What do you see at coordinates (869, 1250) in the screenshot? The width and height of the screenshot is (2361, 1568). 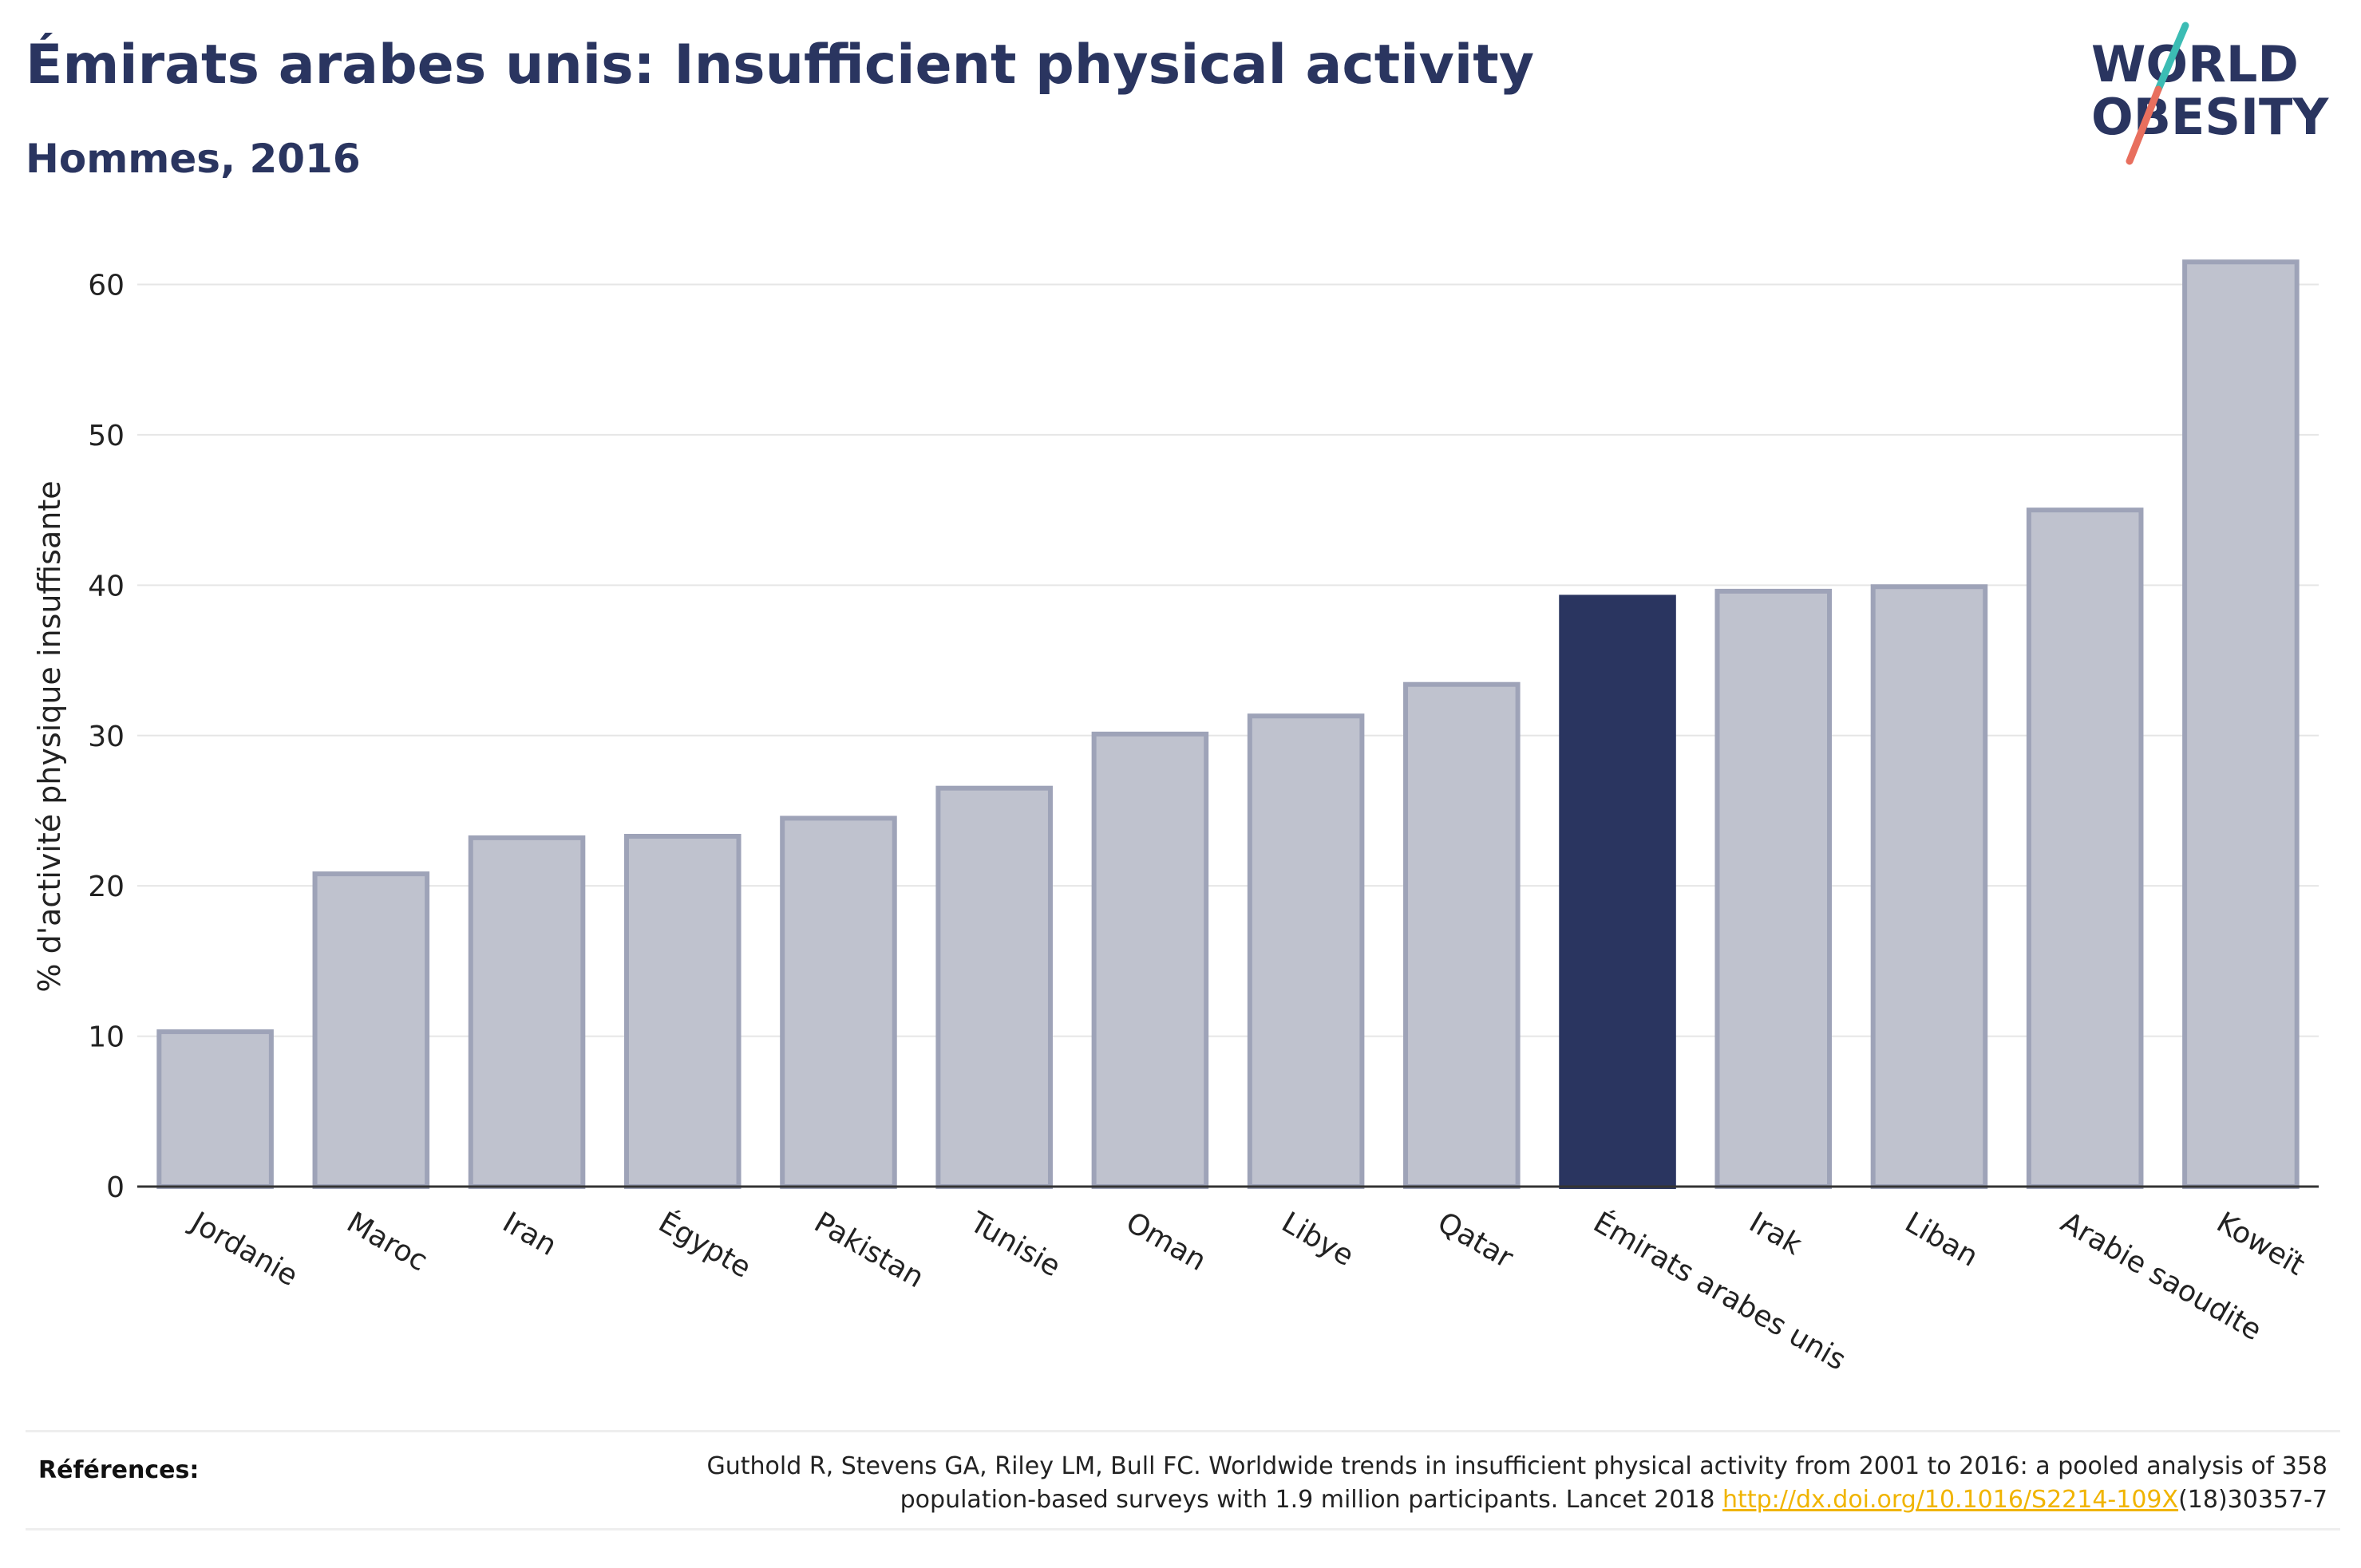 I see `x-tick-label: Pakistan` at bounding box center [869, 1250].